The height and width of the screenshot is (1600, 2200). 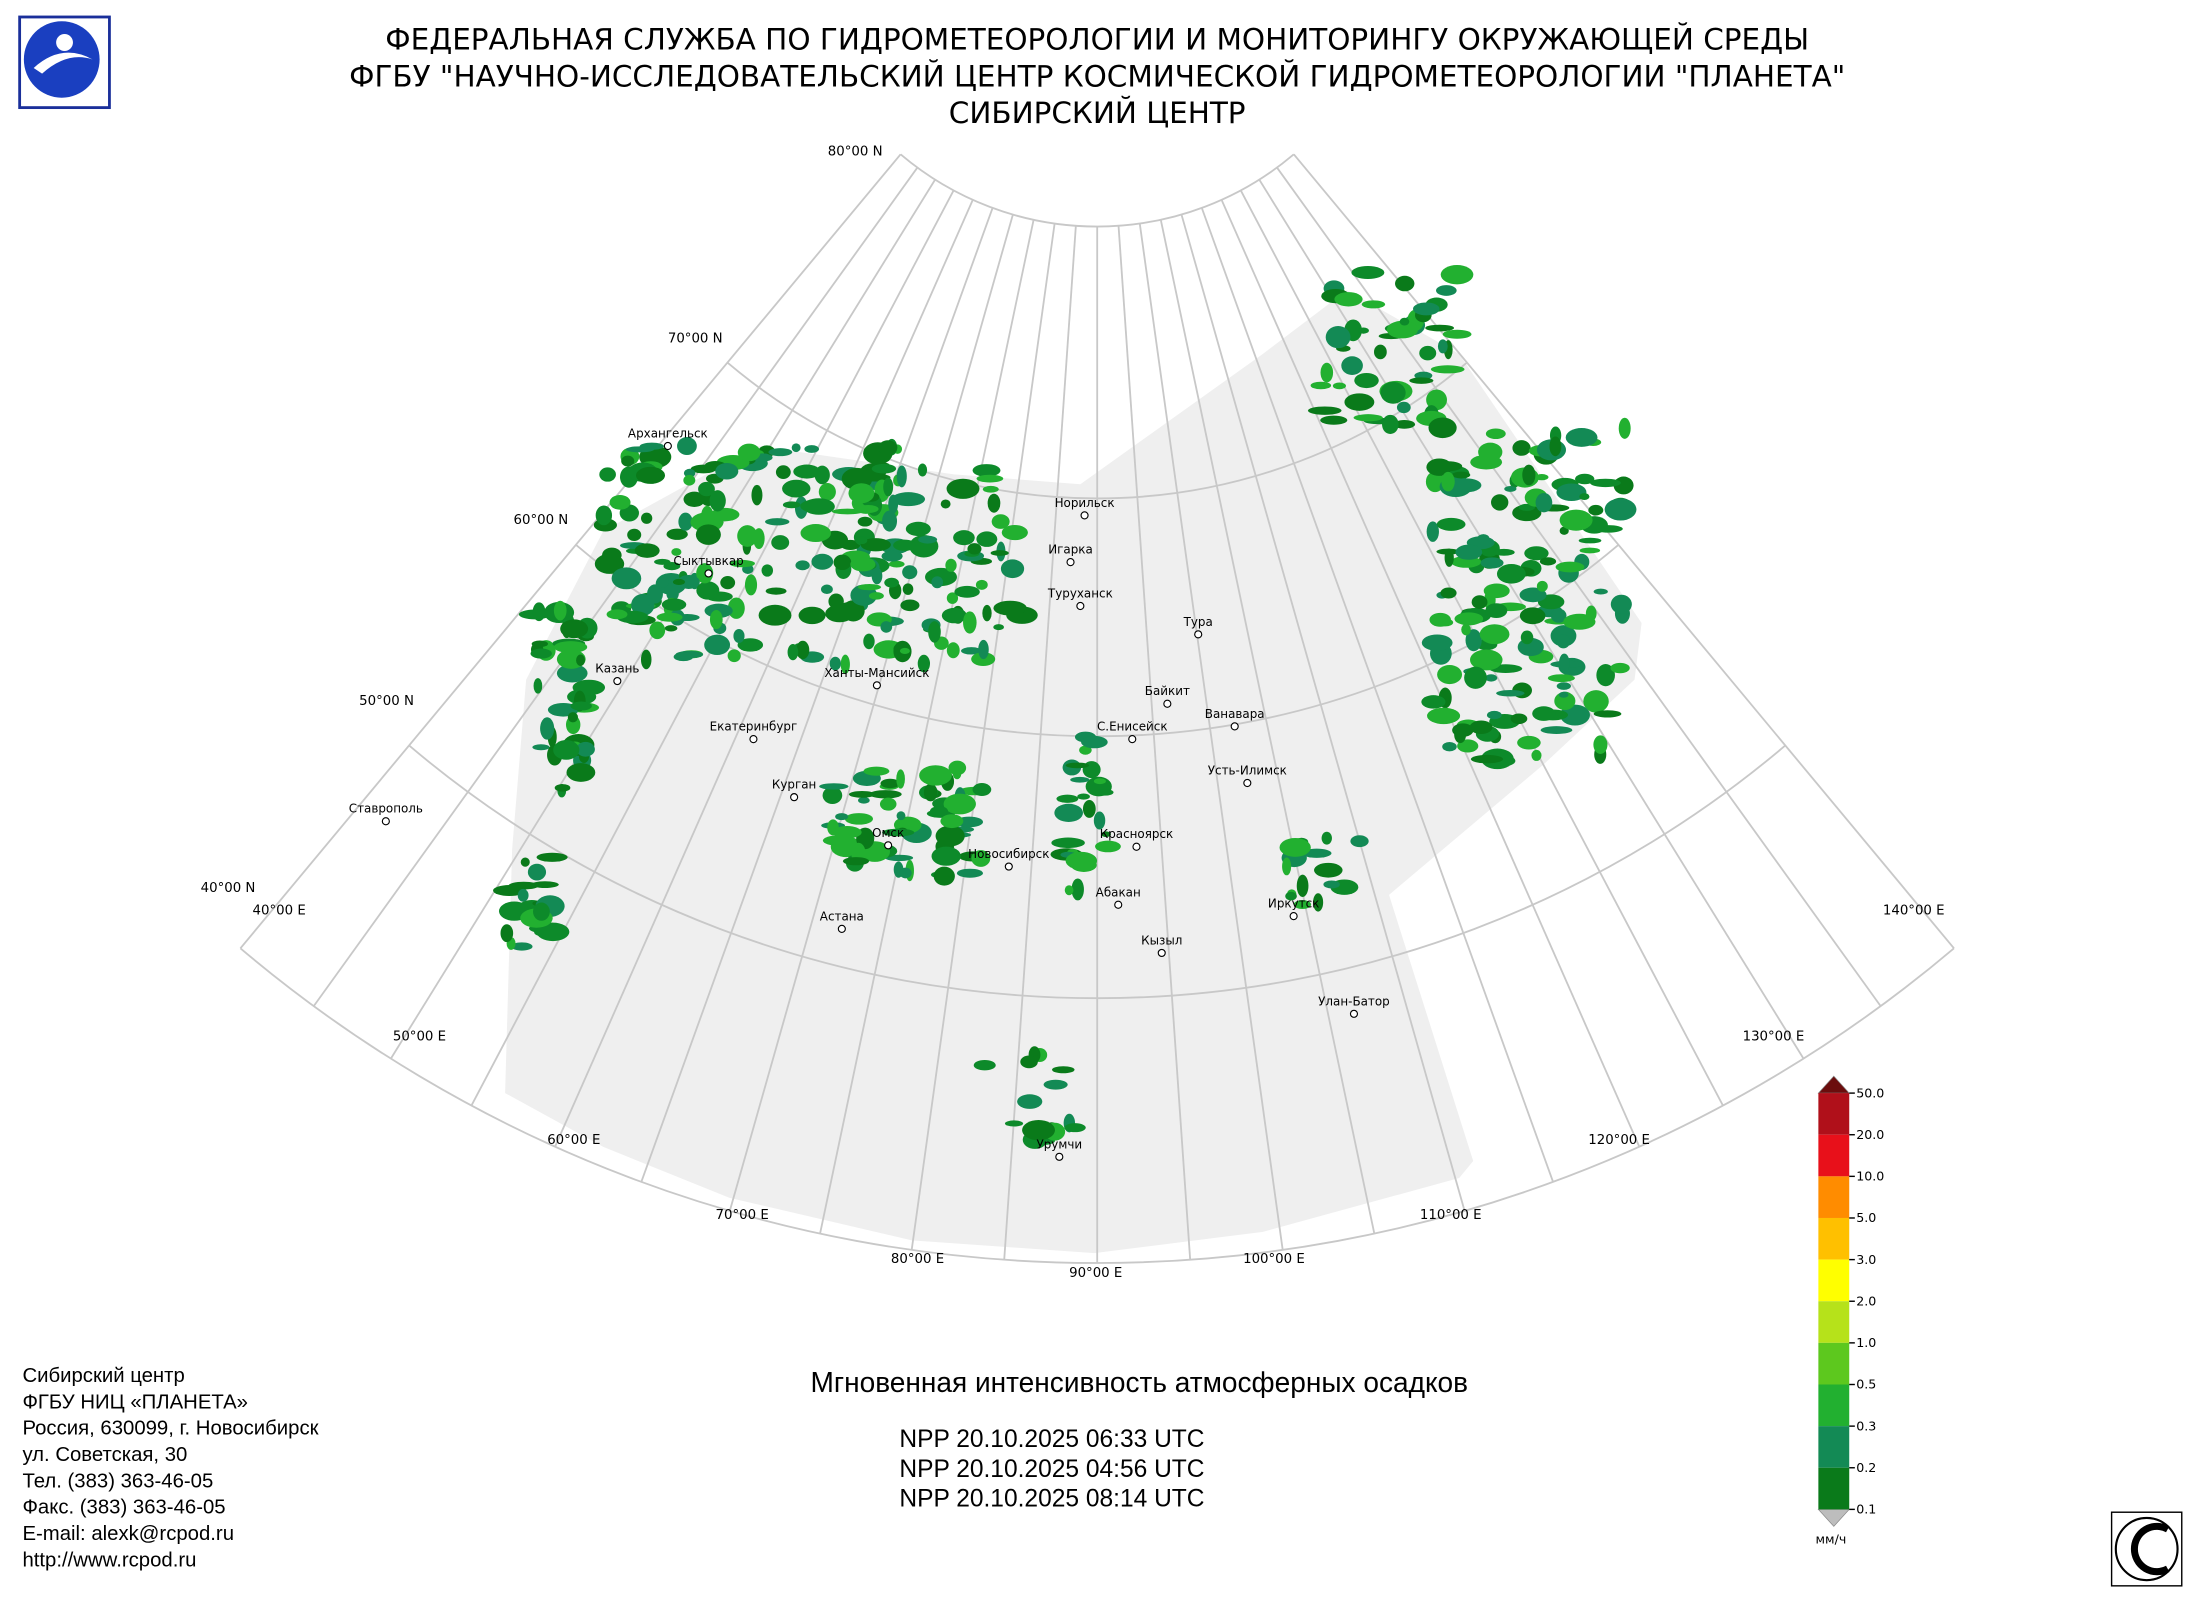 What do you see at coordinates (695, 339) in the screenshot?
I see `parallel-label: 70°00 N` at bounding box center [695, 339].